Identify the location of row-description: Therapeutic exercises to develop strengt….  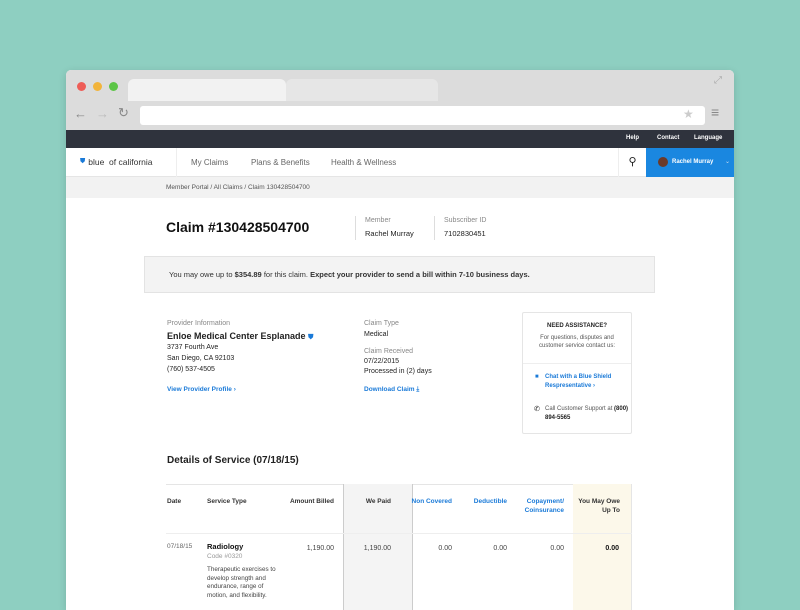
(241, 582).